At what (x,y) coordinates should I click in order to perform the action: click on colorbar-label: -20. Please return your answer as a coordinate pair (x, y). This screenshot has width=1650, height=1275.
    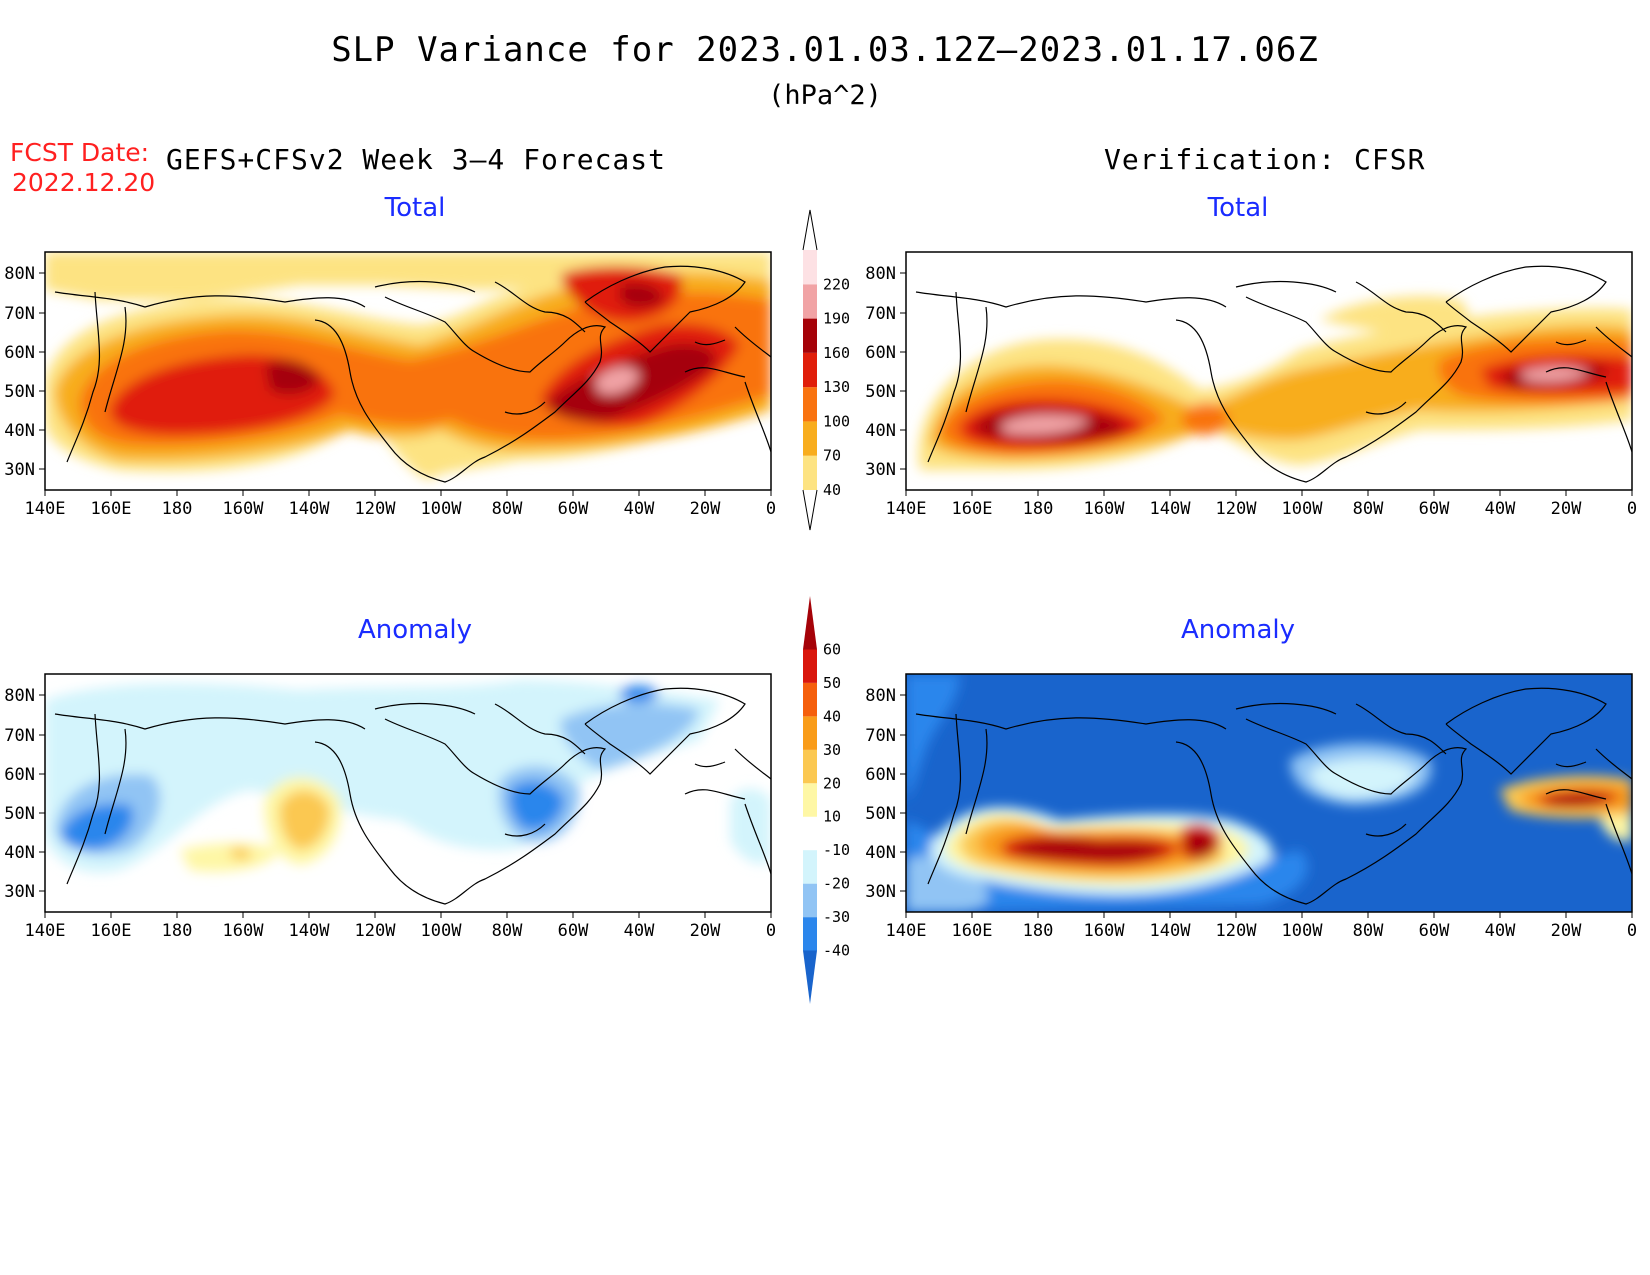
    Looking at the image, I should click on (836, 884).